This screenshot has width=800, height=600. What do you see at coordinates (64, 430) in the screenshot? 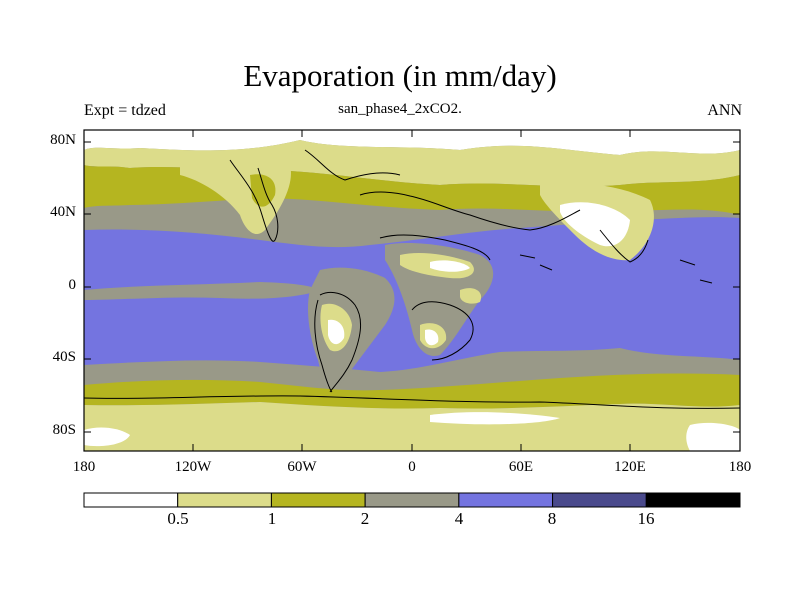
I see `y-tick-label: 80S` at bounding box center [64, 430].